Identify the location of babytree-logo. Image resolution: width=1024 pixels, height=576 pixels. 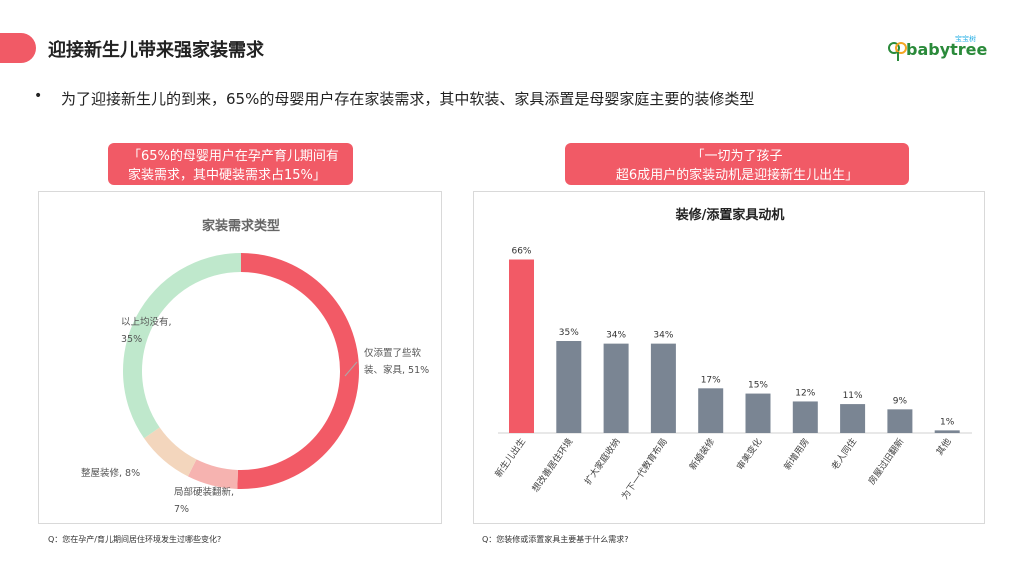
(943, 51).